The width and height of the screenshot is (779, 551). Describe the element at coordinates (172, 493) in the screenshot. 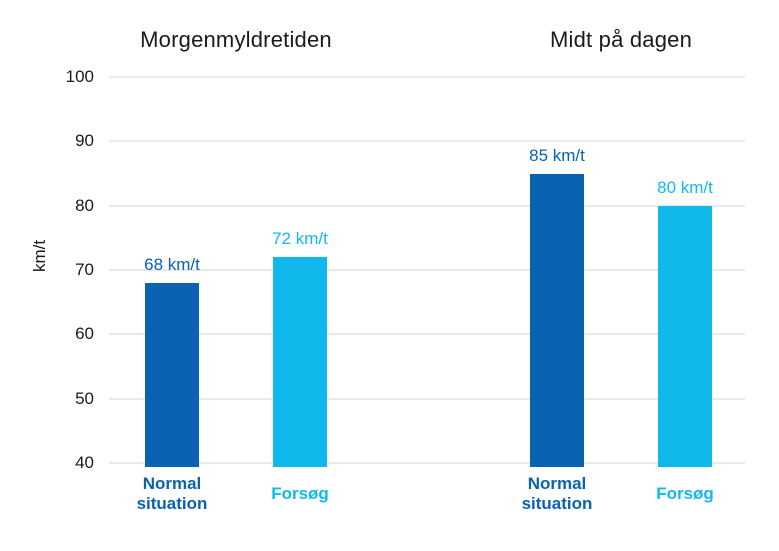

I see `category-label-normal-situation-group0: Normal situation` at that location.